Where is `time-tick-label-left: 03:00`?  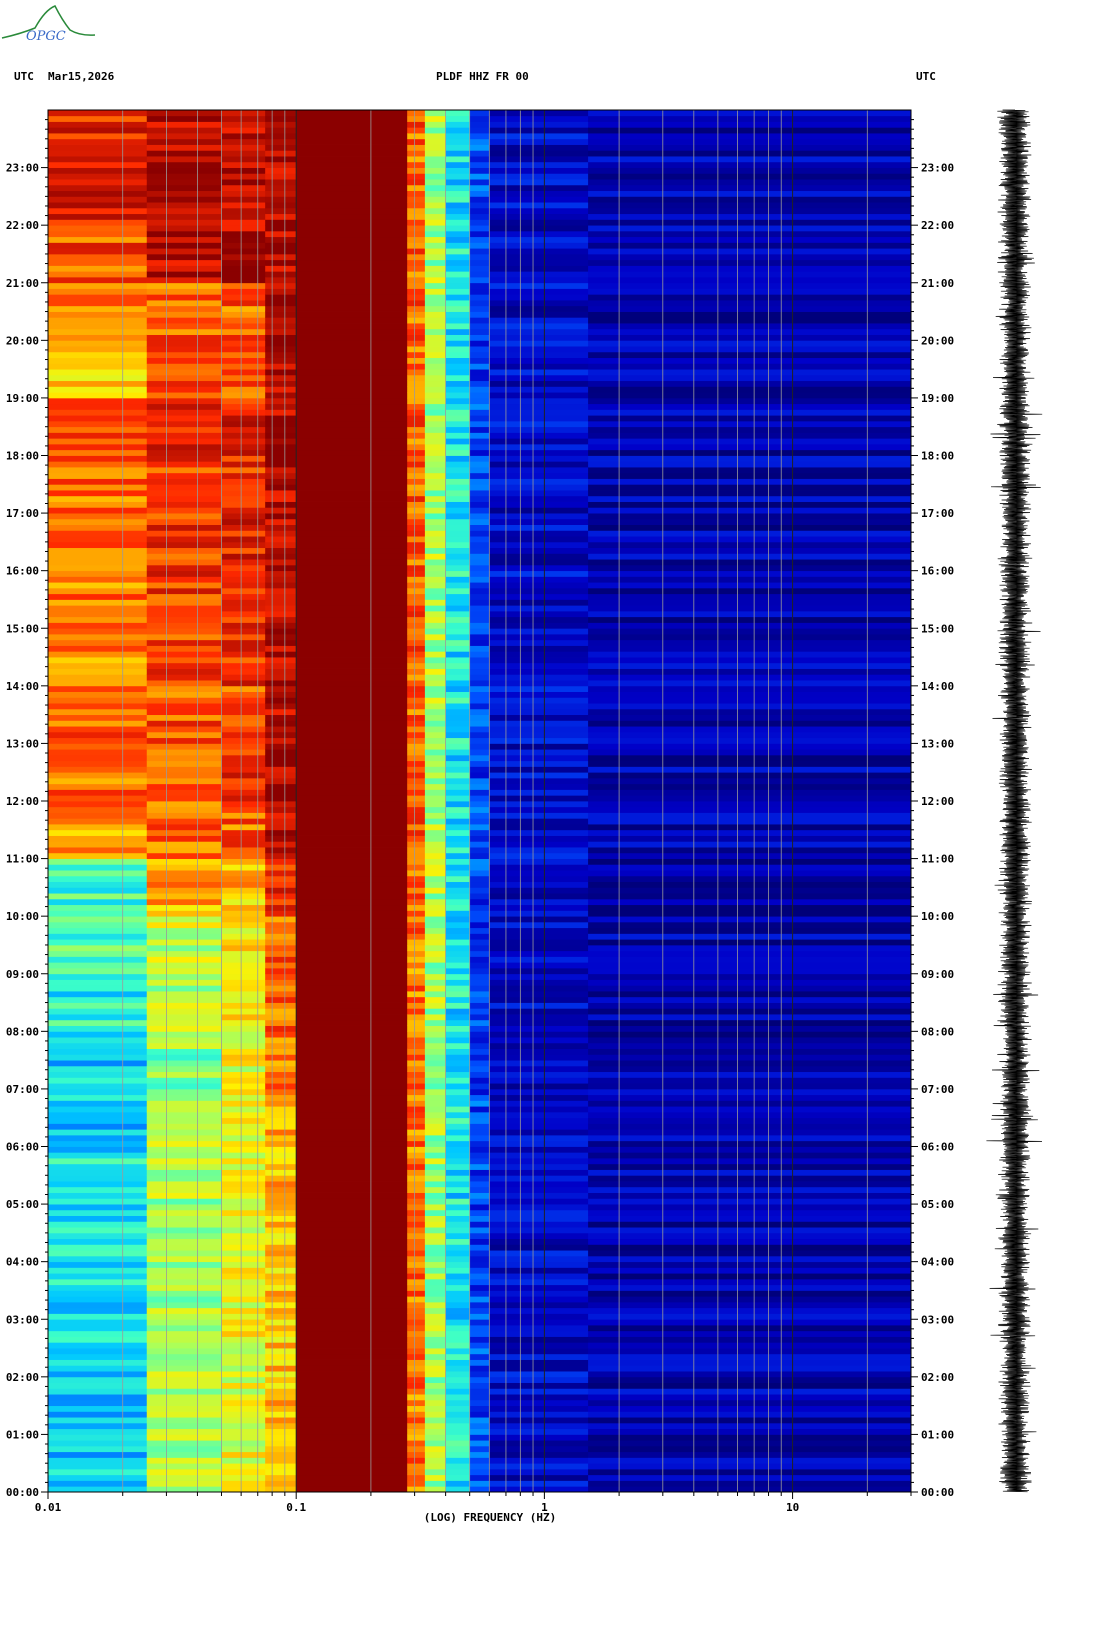
time-tick-label-left: 03:00 is located at coordinates (22, 1319).